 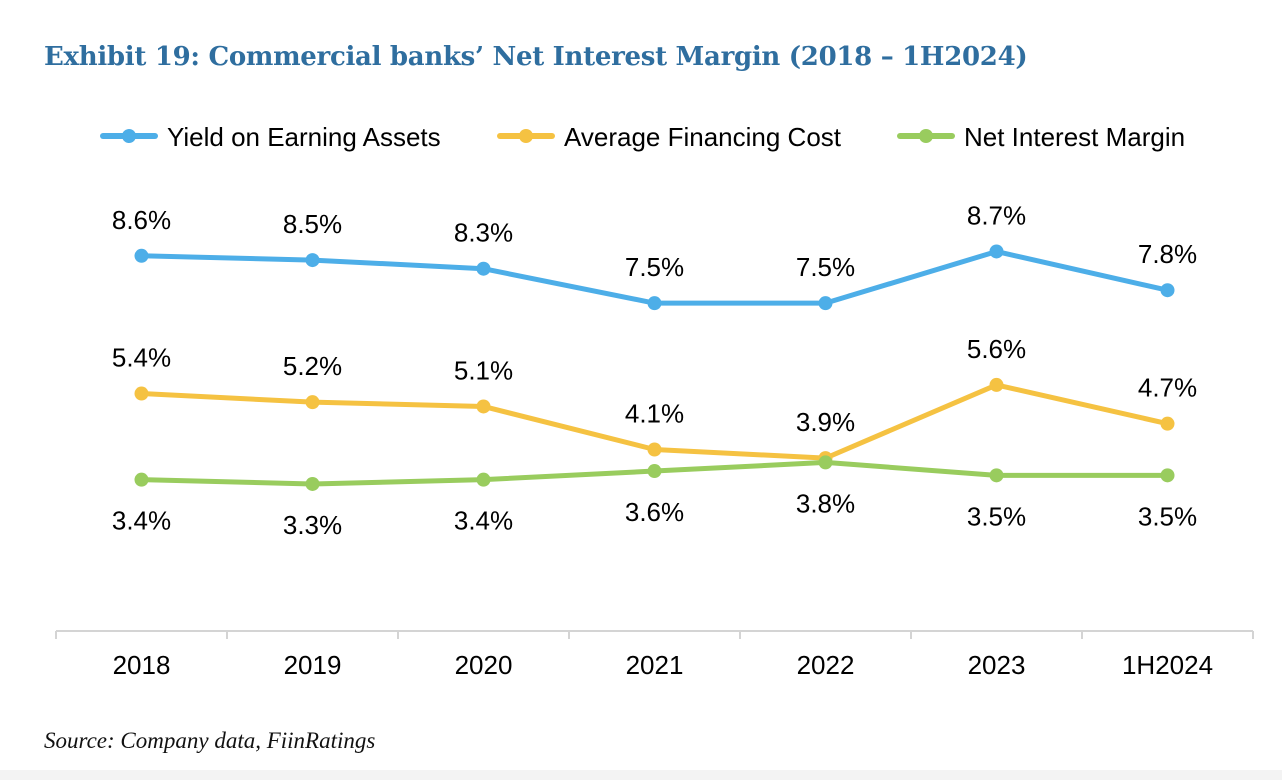 I want to click on data-label: 5.1%, so click(x=483, y=370).